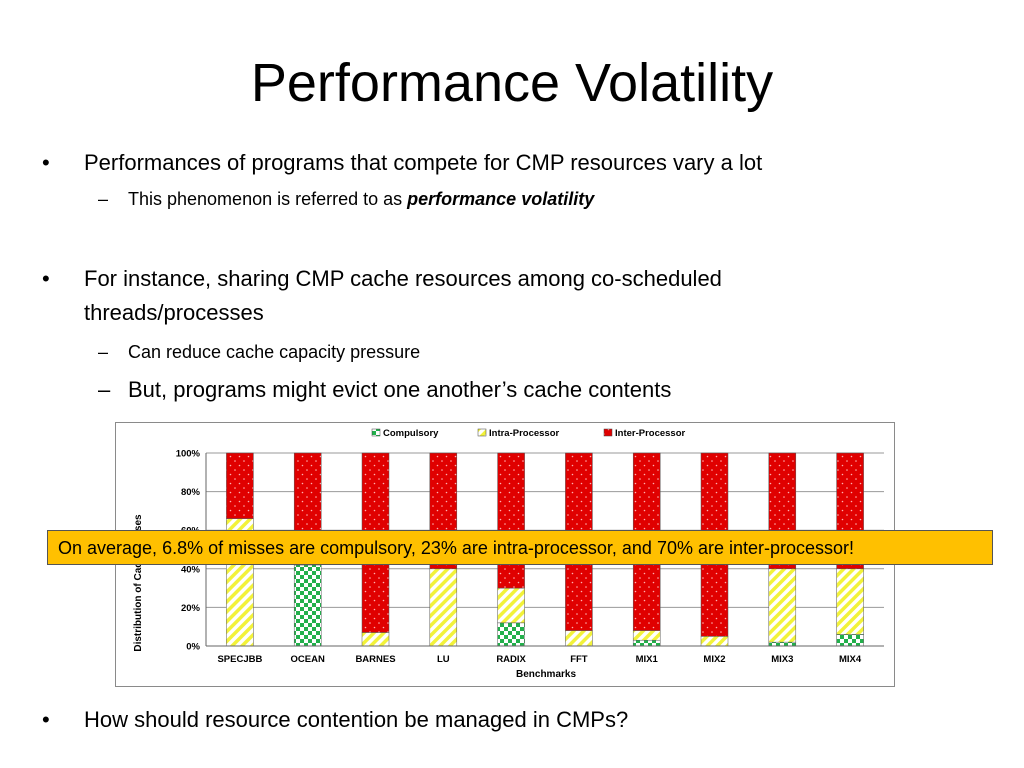  What do you see at coordinates (511, 659) in the screenshot?
I see `x-tick-label: RADIX` at bounding box center [511, 659].